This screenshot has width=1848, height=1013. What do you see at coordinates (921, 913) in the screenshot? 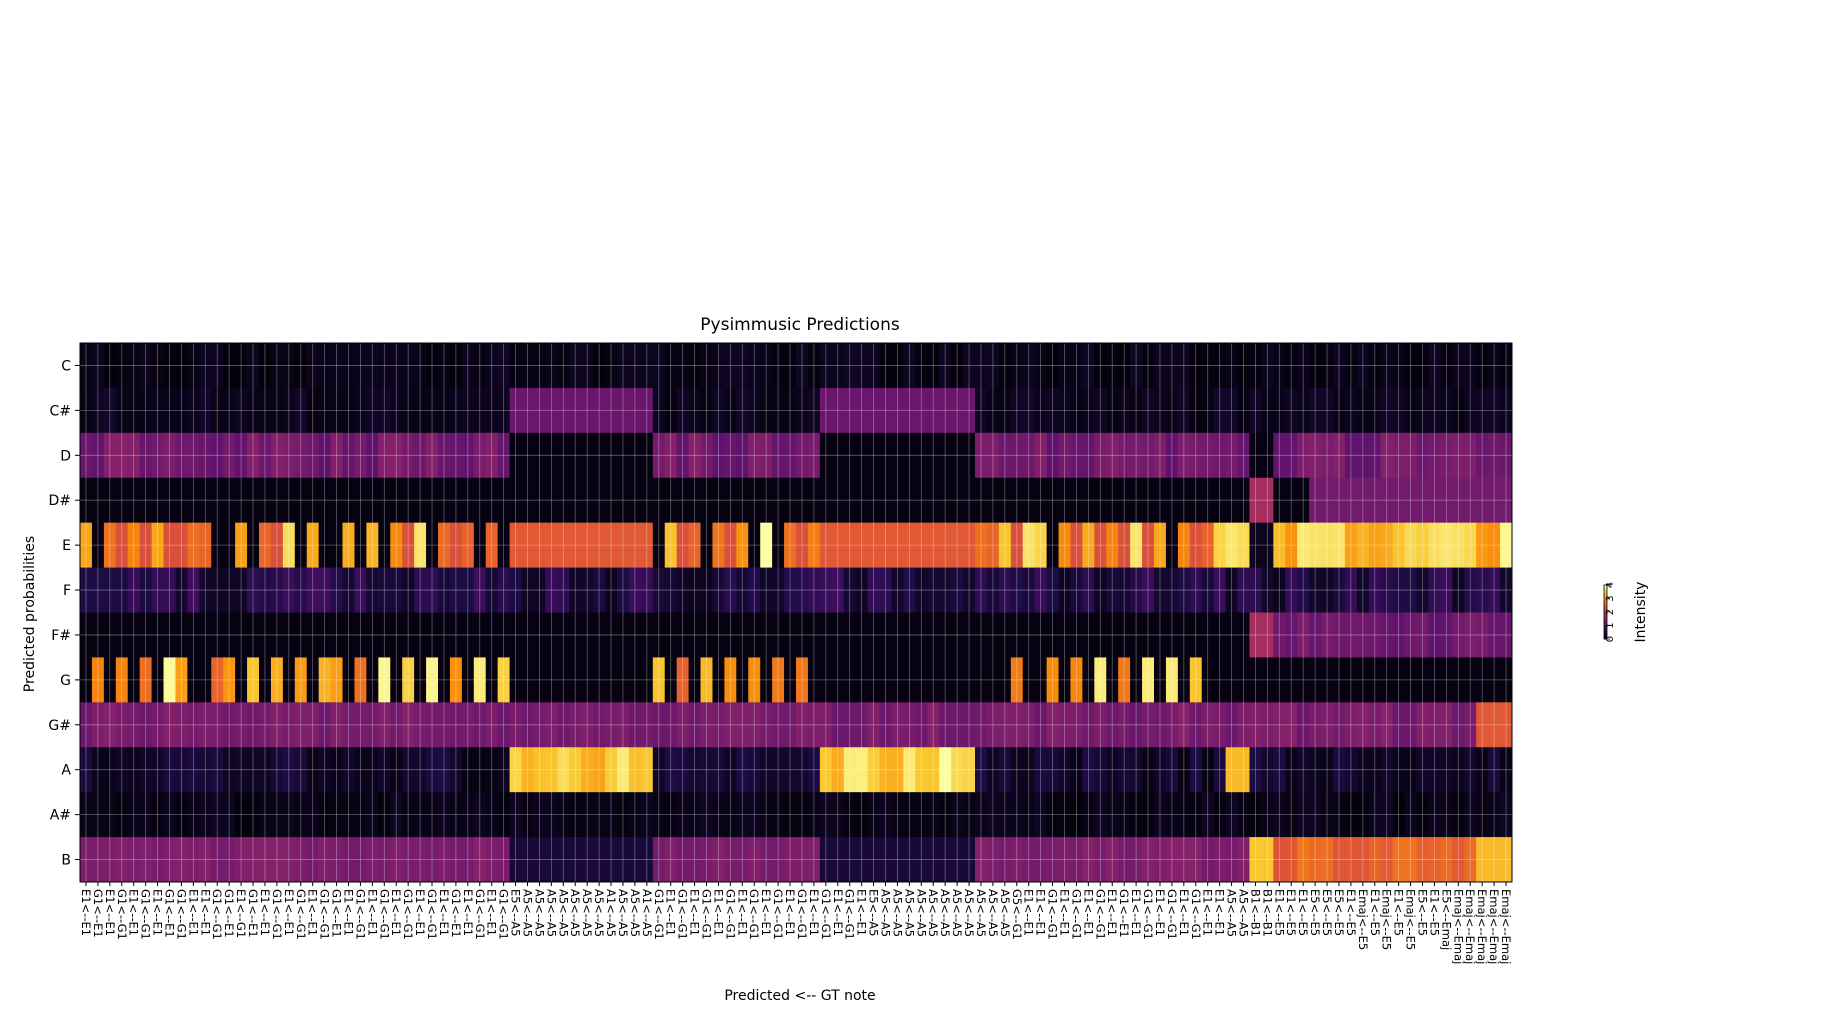
I see `x-tick-label: A5<--A5` at bounding box center [921, 913].